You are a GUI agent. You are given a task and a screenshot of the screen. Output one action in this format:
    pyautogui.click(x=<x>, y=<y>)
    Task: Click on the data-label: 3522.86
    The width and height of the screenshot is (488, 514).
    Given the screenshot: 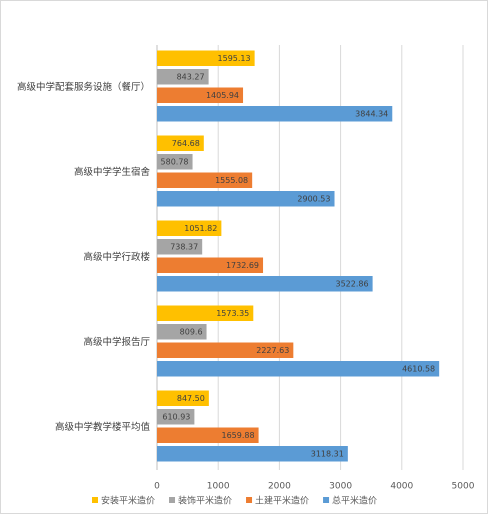 What is the action you would take?
    pyautogui.click(x=352, y=283)
    